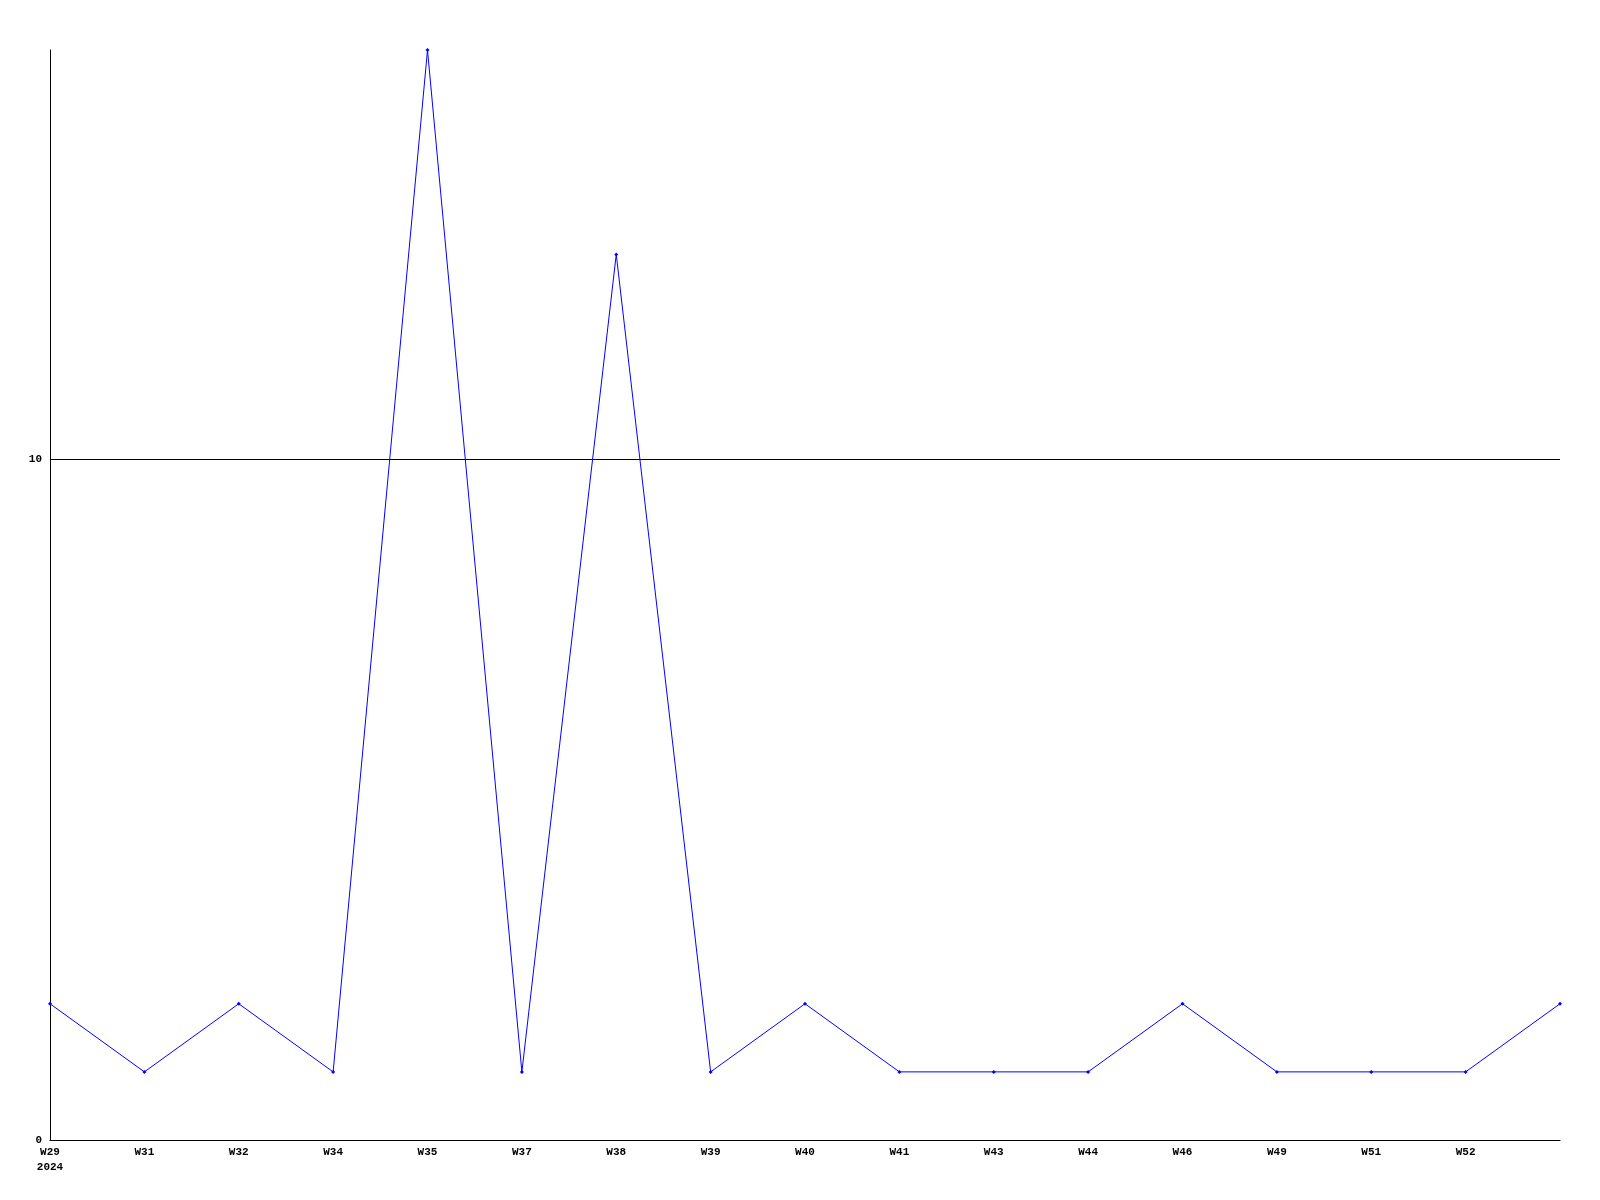  What do you see at coordinates (50, 1166) in the screenshot?
I see `text: 2024` at bounding box center [50, 1166].